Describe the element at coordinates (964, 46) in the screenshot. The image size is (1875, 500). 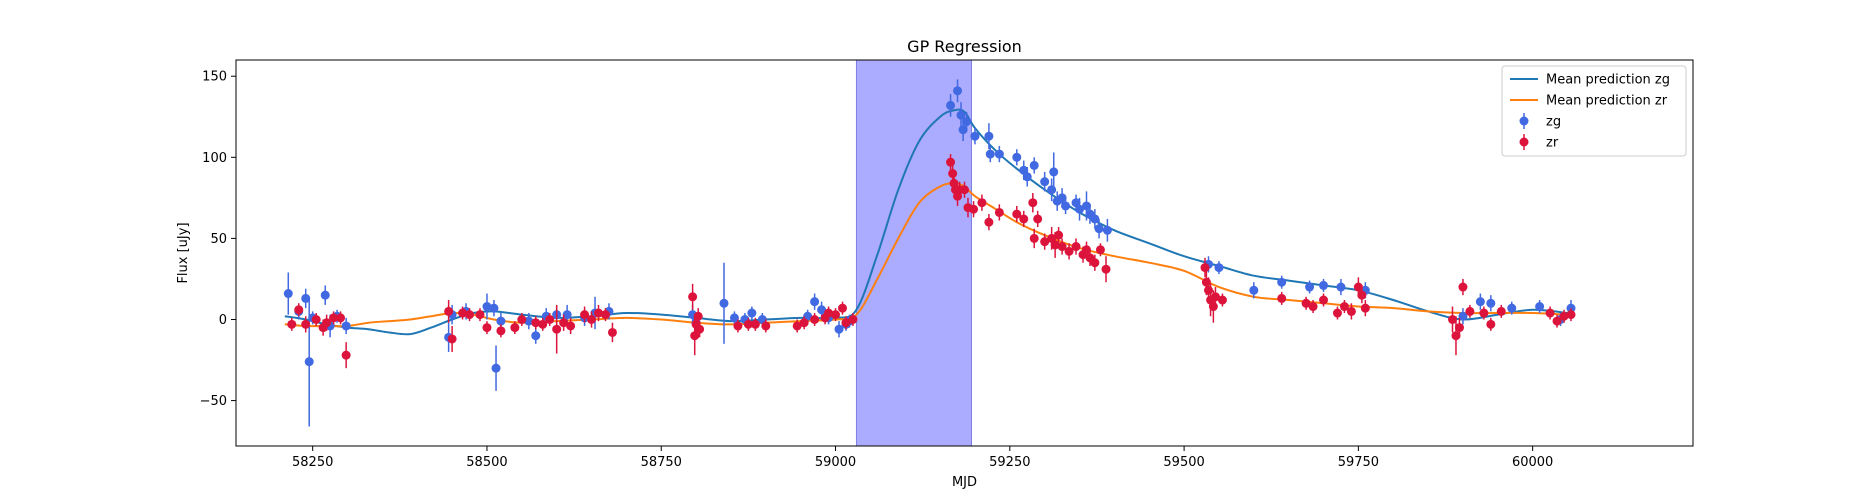
I see `chart-title: GP Regression` at that location.